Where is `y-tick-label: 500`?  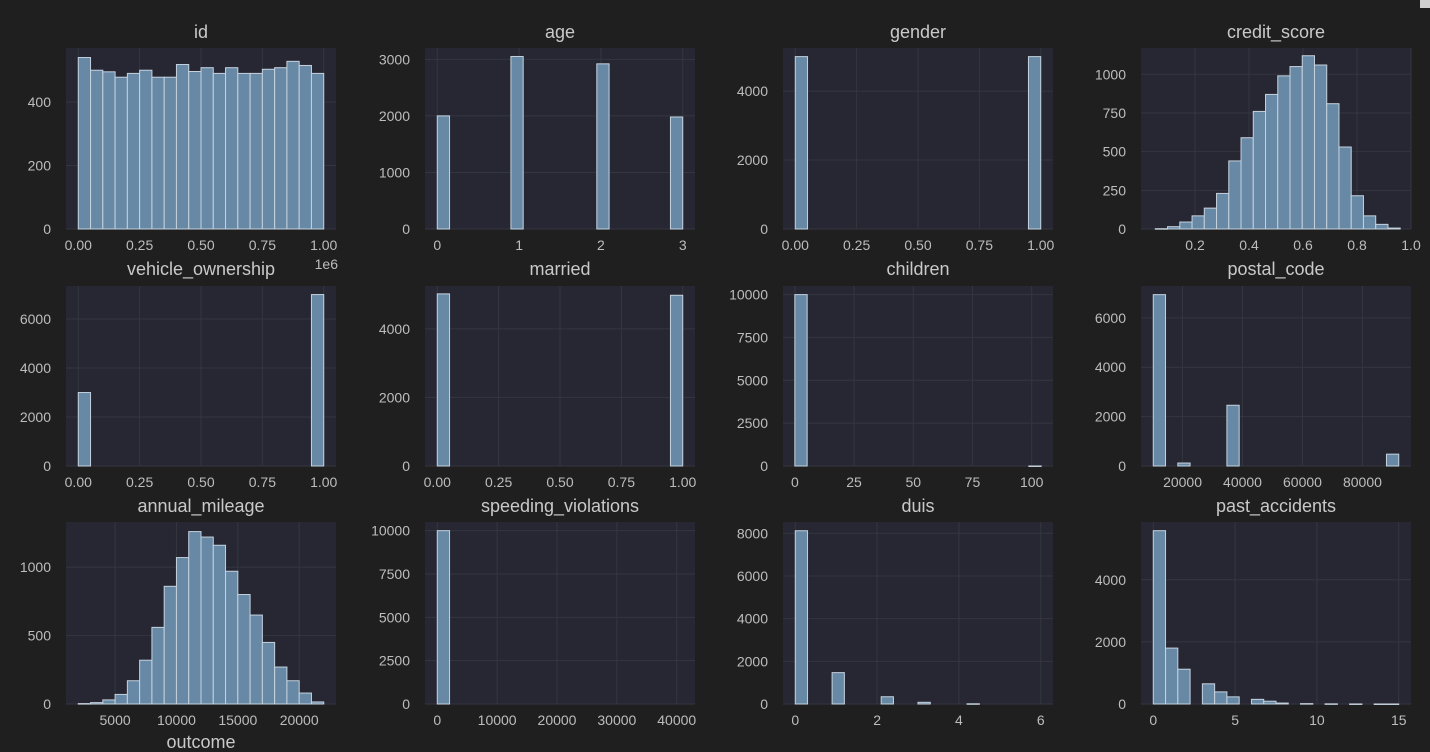 y-tick-label: 500 is located at coordinates (40, 636).